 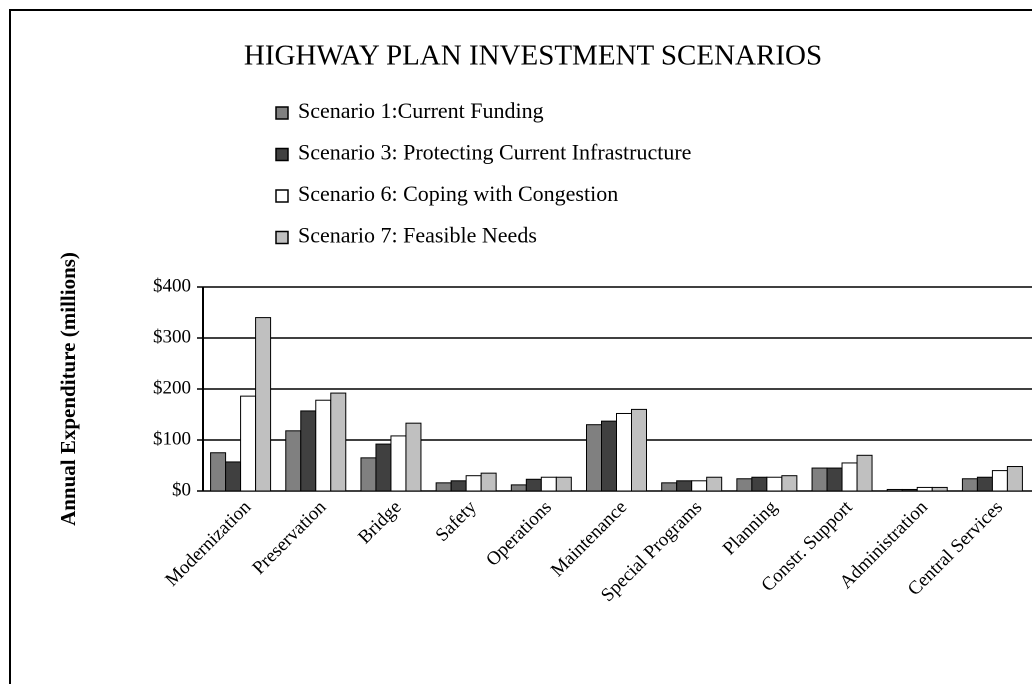 What do you see at coordinates (172, 438) in the screenshot?
I see `y-tick-label: $100` at bounding box center [172, 438].